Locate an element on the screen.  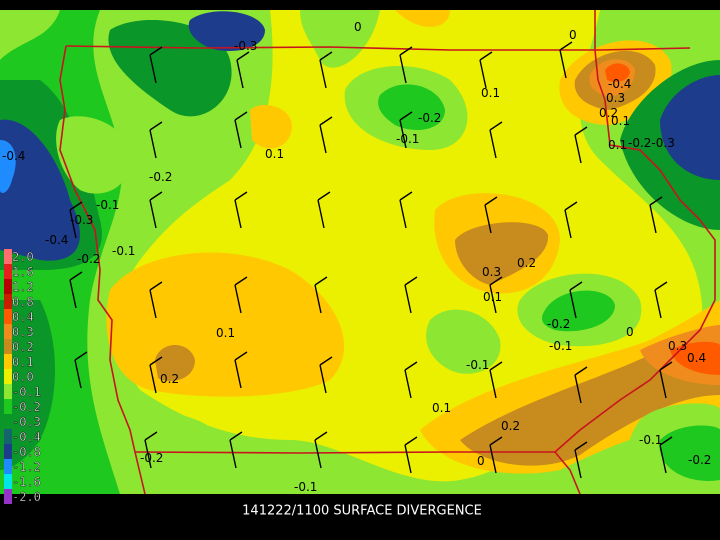
contour-label: -0.2-0.3 is located at coordinates (651, 143).